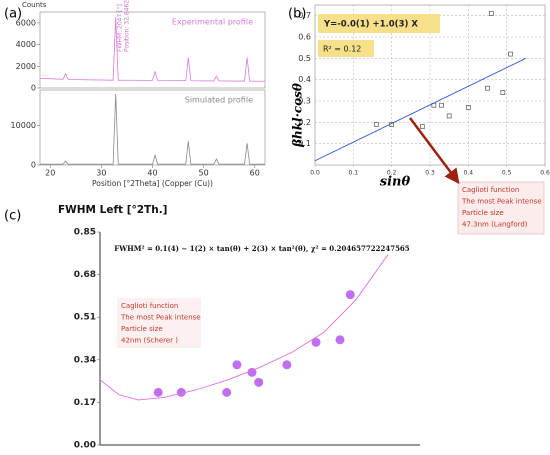 The image size is (550, 455). Describe the element at coordinates (126, 26) in the screenshot. I see `annotation: Position: 32.8462` at that location.